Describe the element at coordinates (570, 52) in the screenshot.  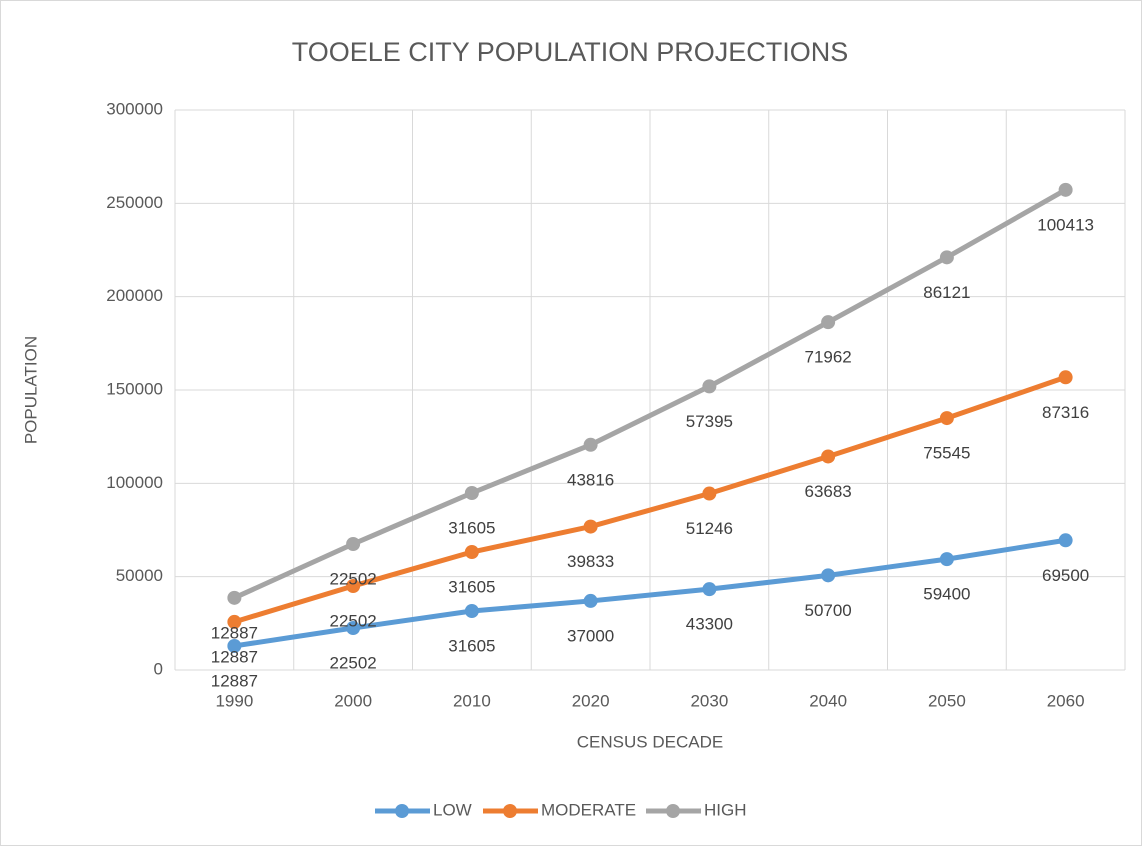
I see `chart-title: TOOELE CITY POPULATION PROJECTIONS` at that location.